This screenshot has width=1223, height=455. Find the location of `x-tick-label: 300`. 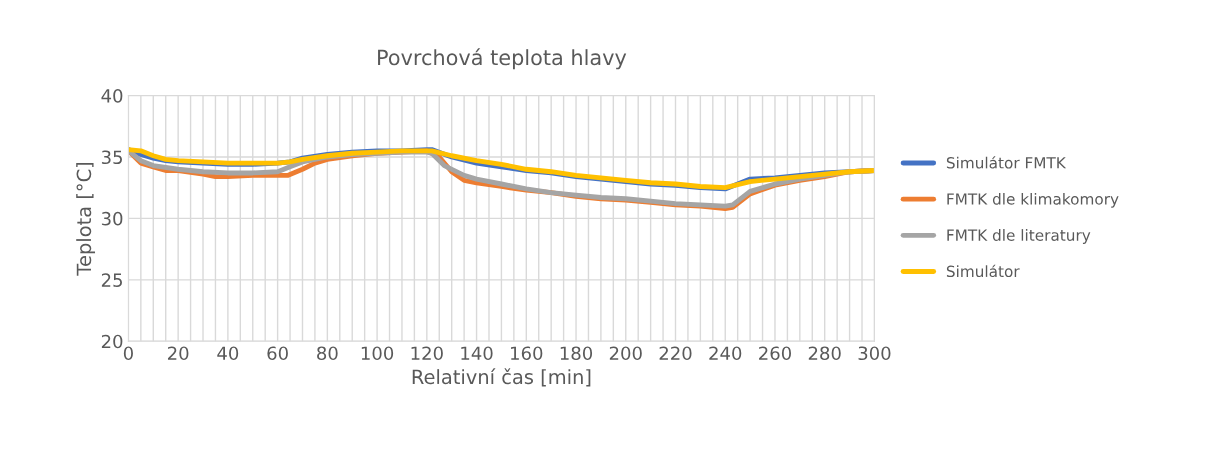

x-tick-label: 300 is located at coordinates (874, 353).